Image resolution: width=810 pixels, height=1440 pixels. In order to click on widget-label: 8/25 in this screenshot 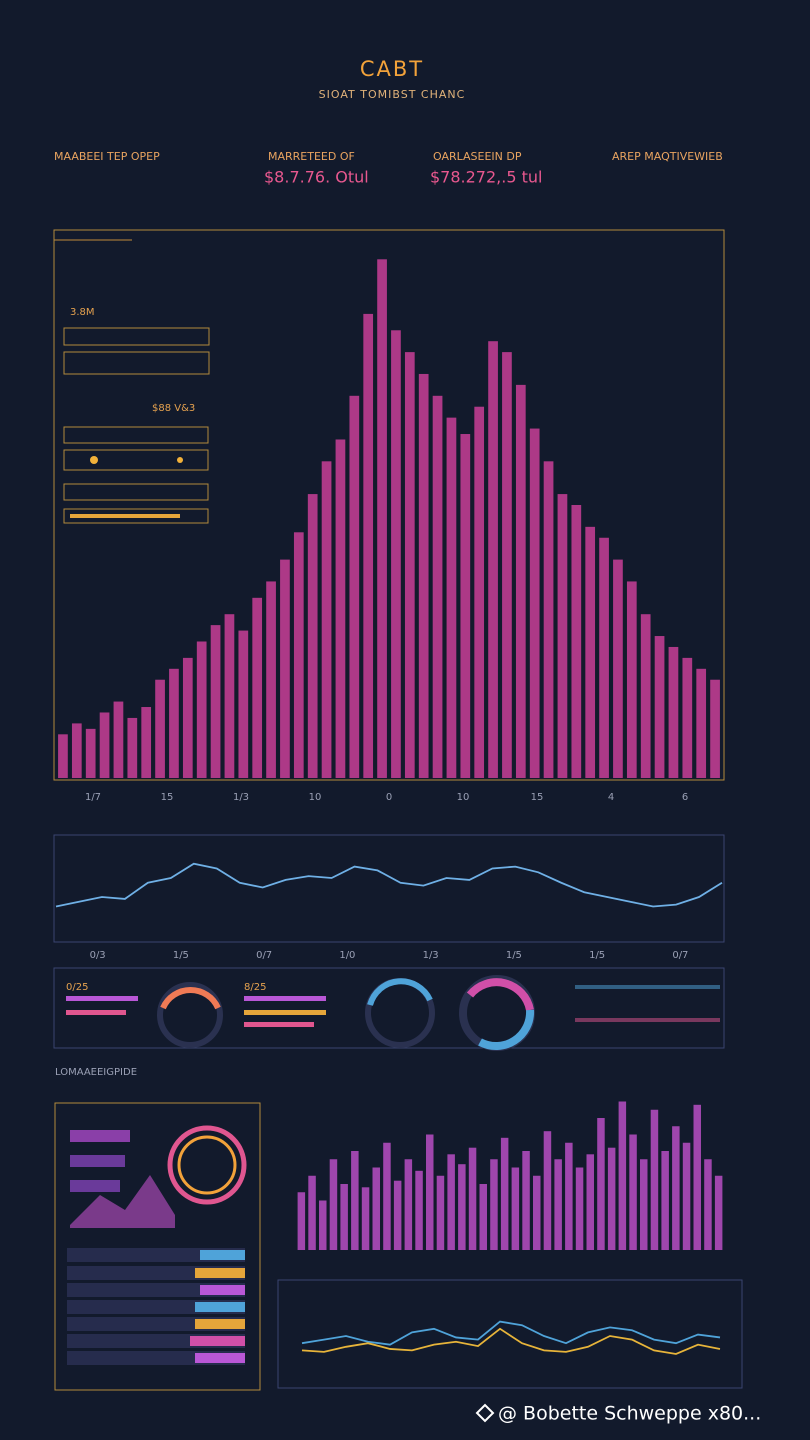, I will do `click(255, 987)`.